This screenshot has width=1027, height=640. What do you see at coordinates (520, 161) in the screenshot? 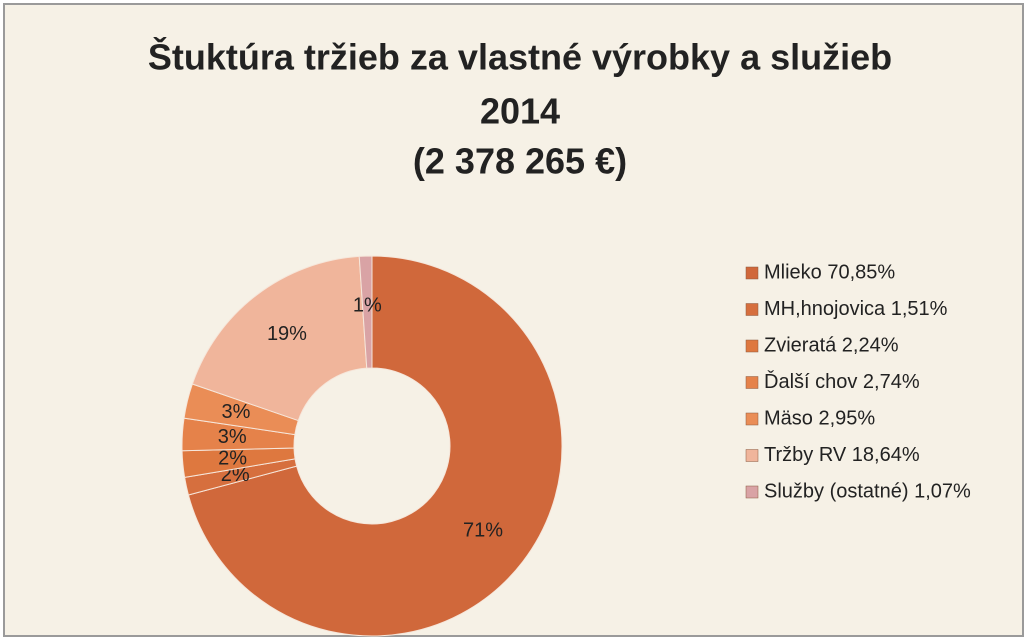
I see `title-line: (2 378 265 €)` at bounding box center [520, 161].